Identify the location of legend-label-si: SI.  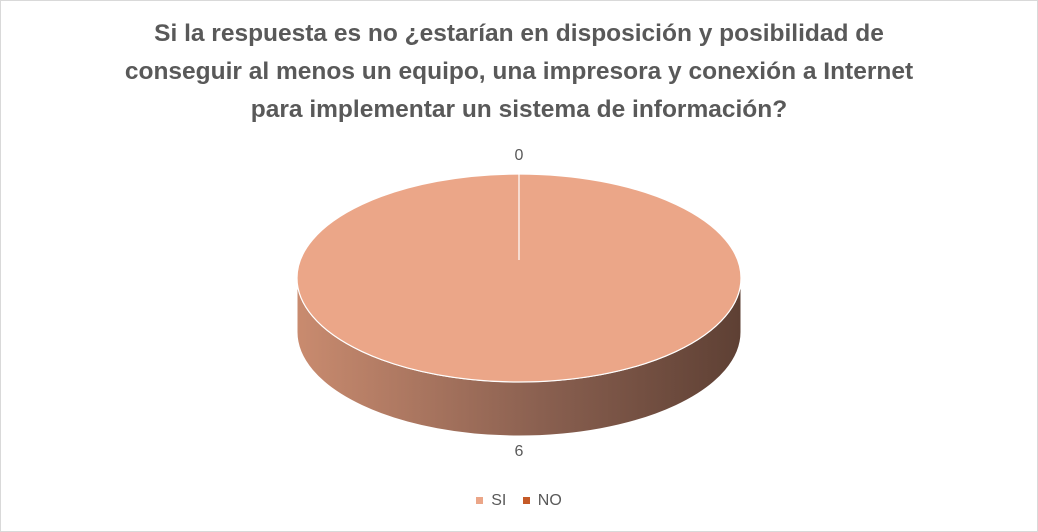
(499, 500).